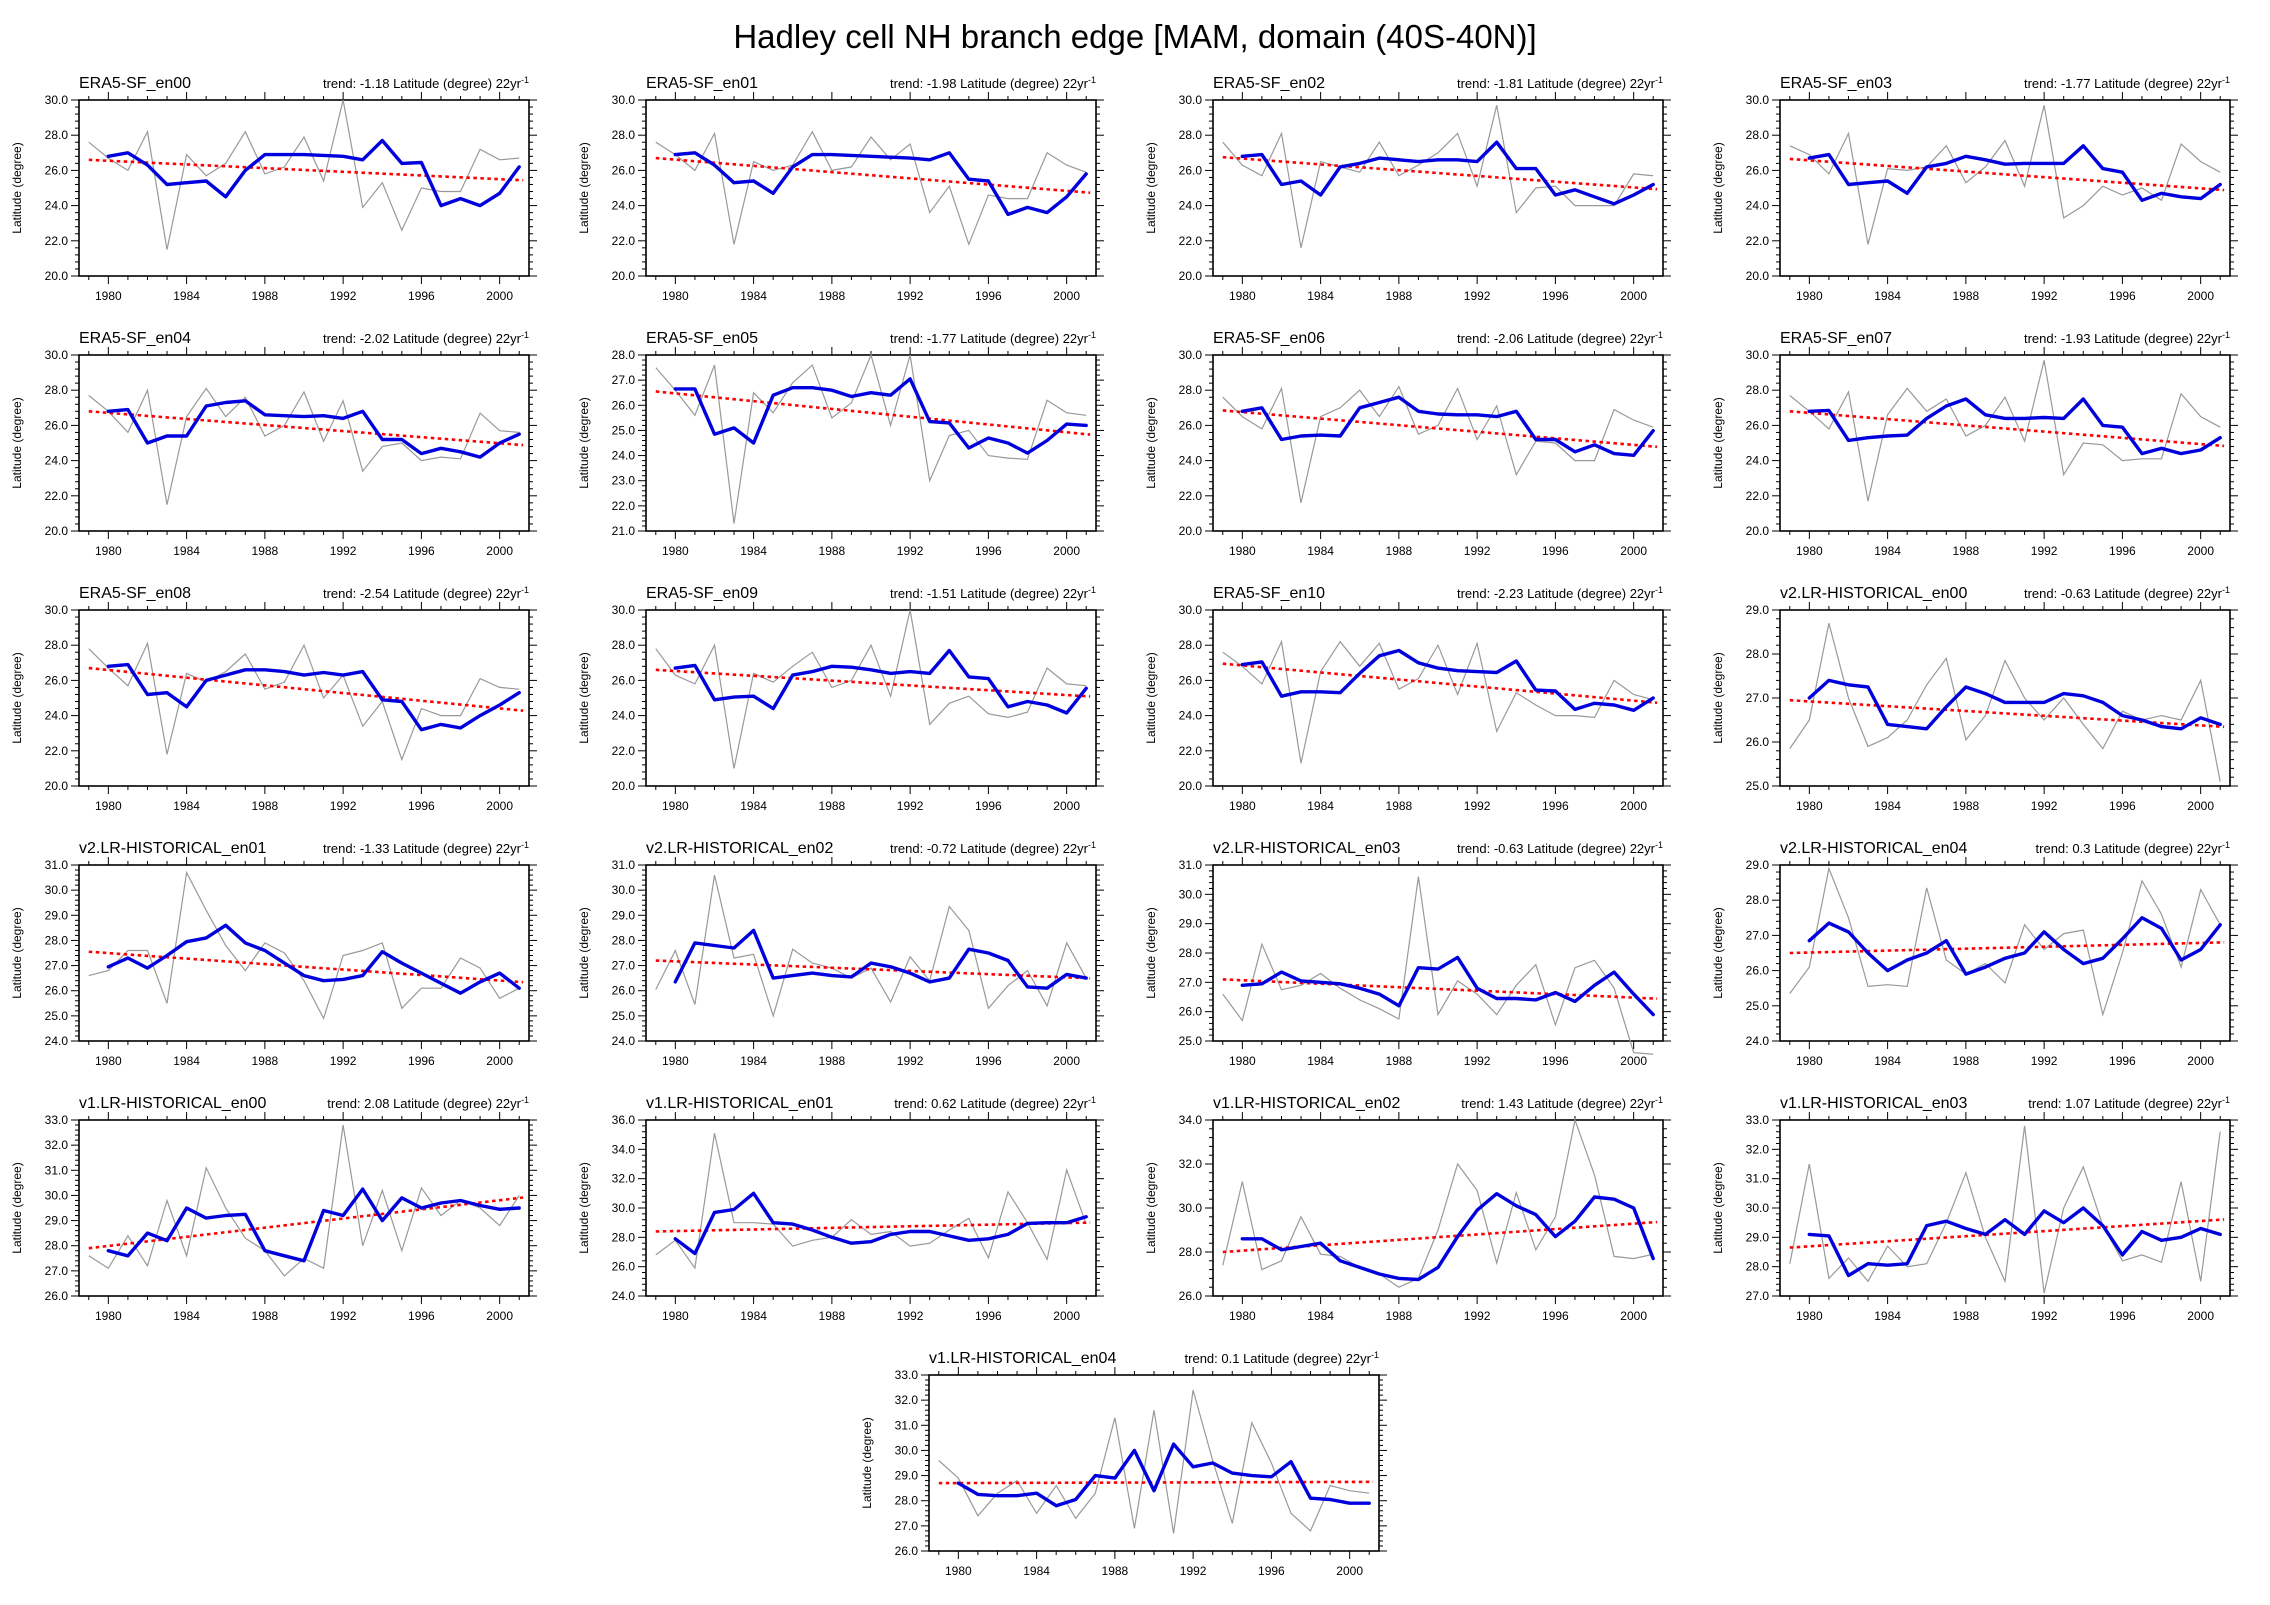 The width and height of the screenshot is (2270, 1605). I want to click on trend-label: trend: -1.77 Latitude (degree) 22yr-1, so click(2126, 83).